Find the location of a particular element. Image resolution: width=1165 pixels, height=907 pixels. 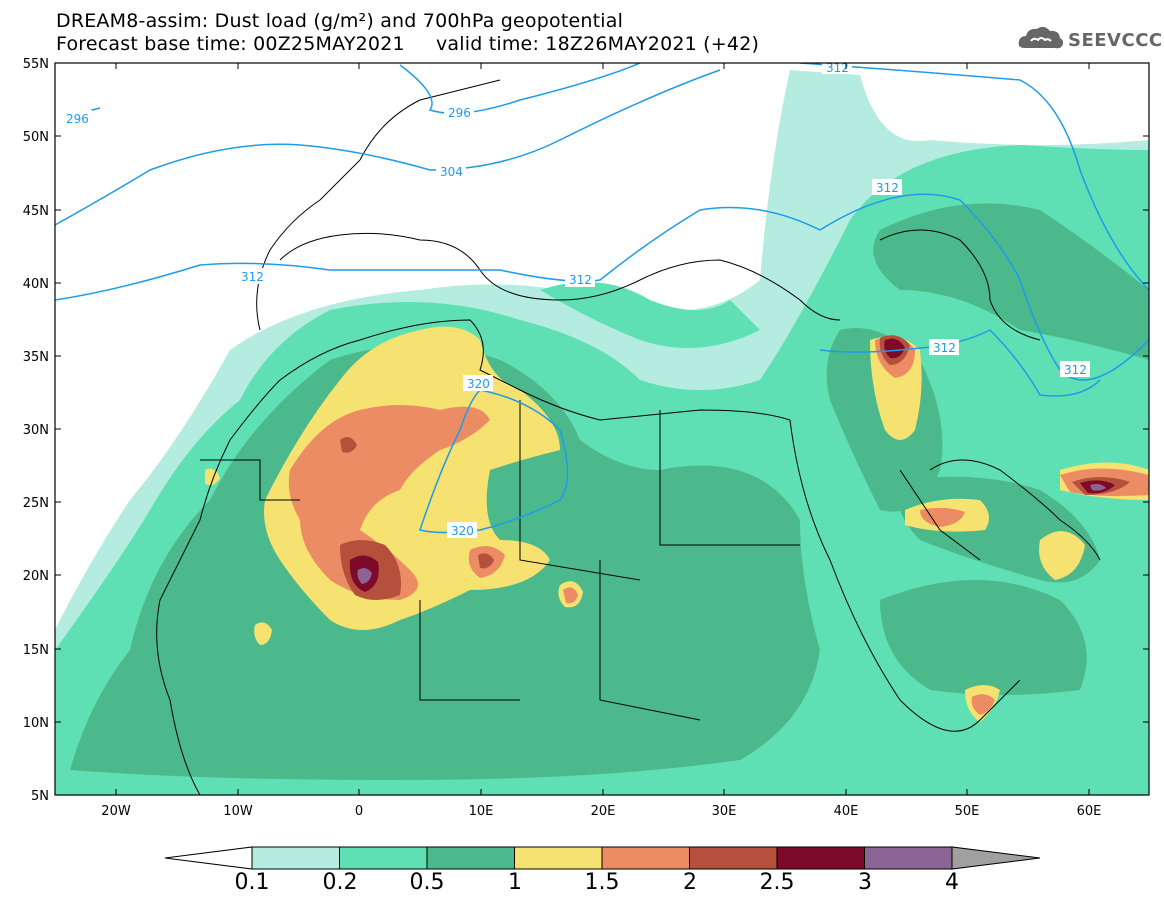

colorbar-labels: 0.1 0.2 0.5 1 1.5 2 2.5 3 4 is located at coordinates (582, 885).